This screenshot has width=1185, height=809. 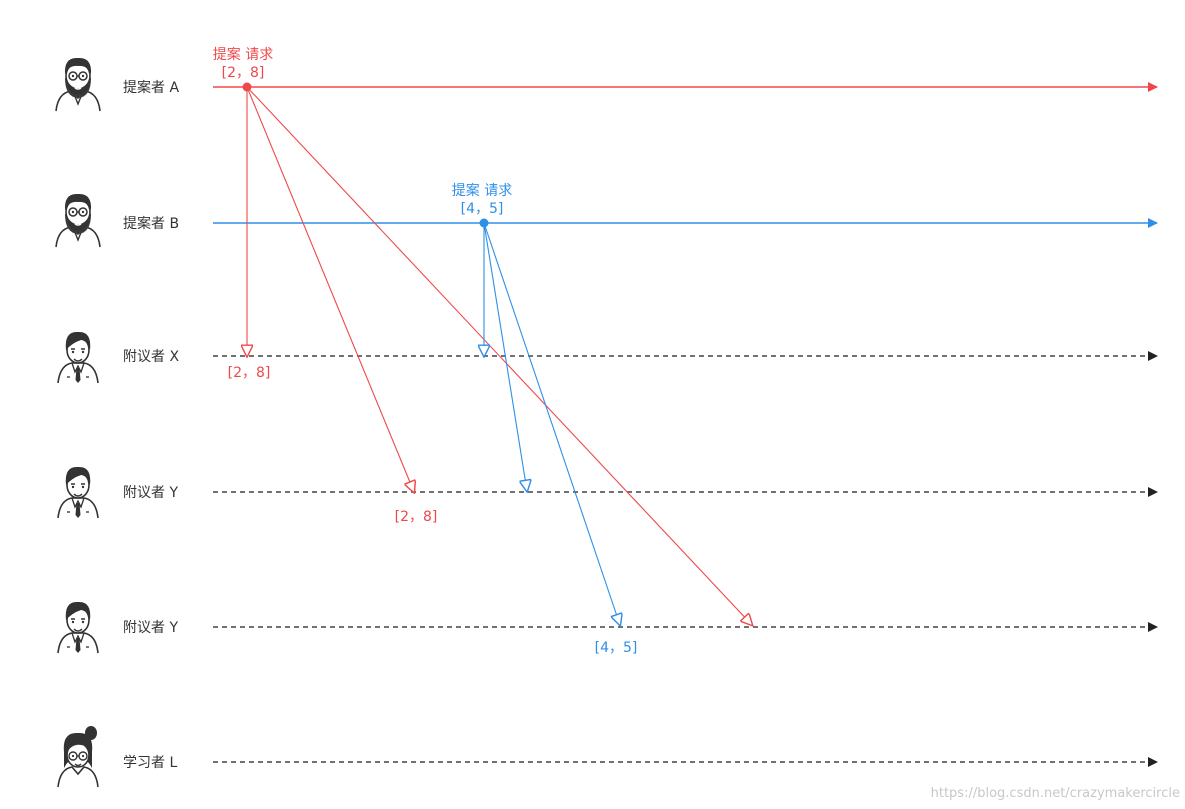 What do you see at coordinates (150, 763) in the screenshot?
I see `actor-label: 学习者 L` at bounding box center [150, 763].